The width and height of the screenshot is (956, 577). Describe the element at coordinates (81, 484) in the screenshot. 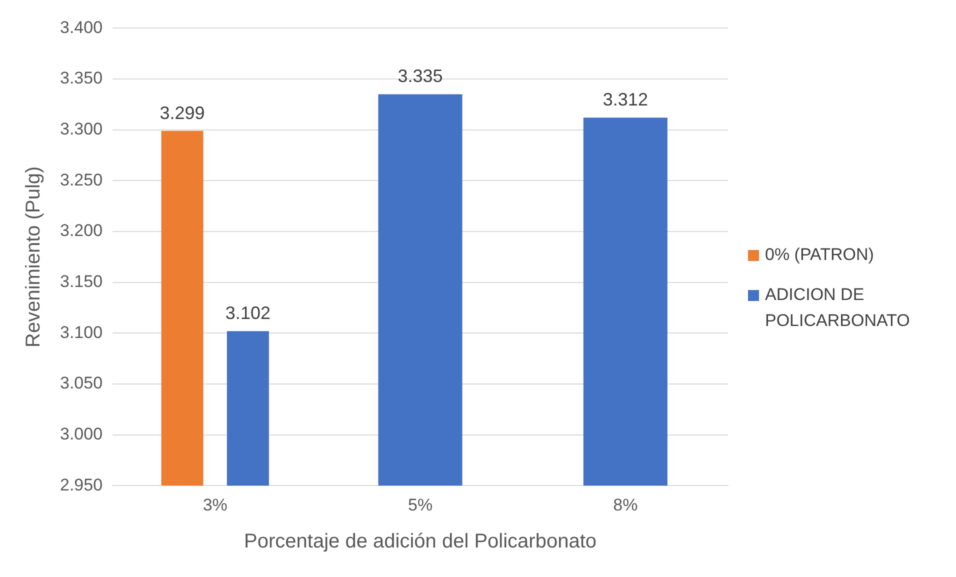

I see `y-tick-label: 2.950` at that location.